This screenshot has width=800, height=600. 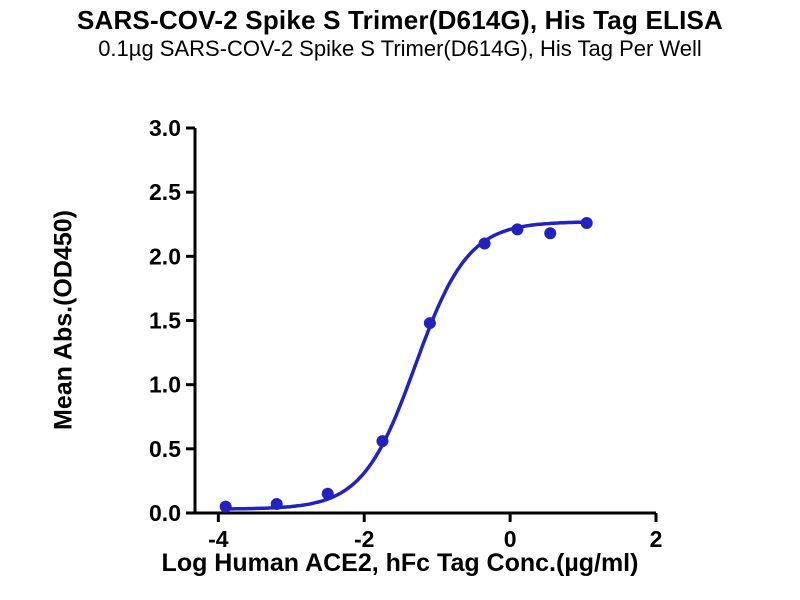 I want to click on y-tick-label: 0.0, so click(x=165, y=513).